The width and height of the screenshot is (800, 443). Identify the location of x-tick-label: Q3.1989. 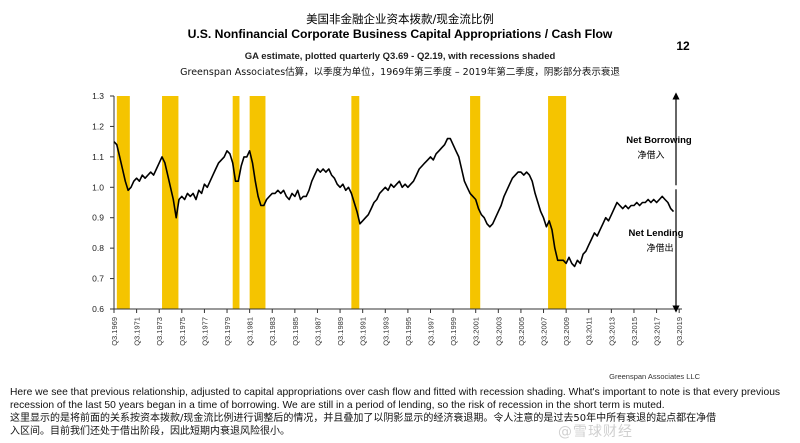
(340, 331).